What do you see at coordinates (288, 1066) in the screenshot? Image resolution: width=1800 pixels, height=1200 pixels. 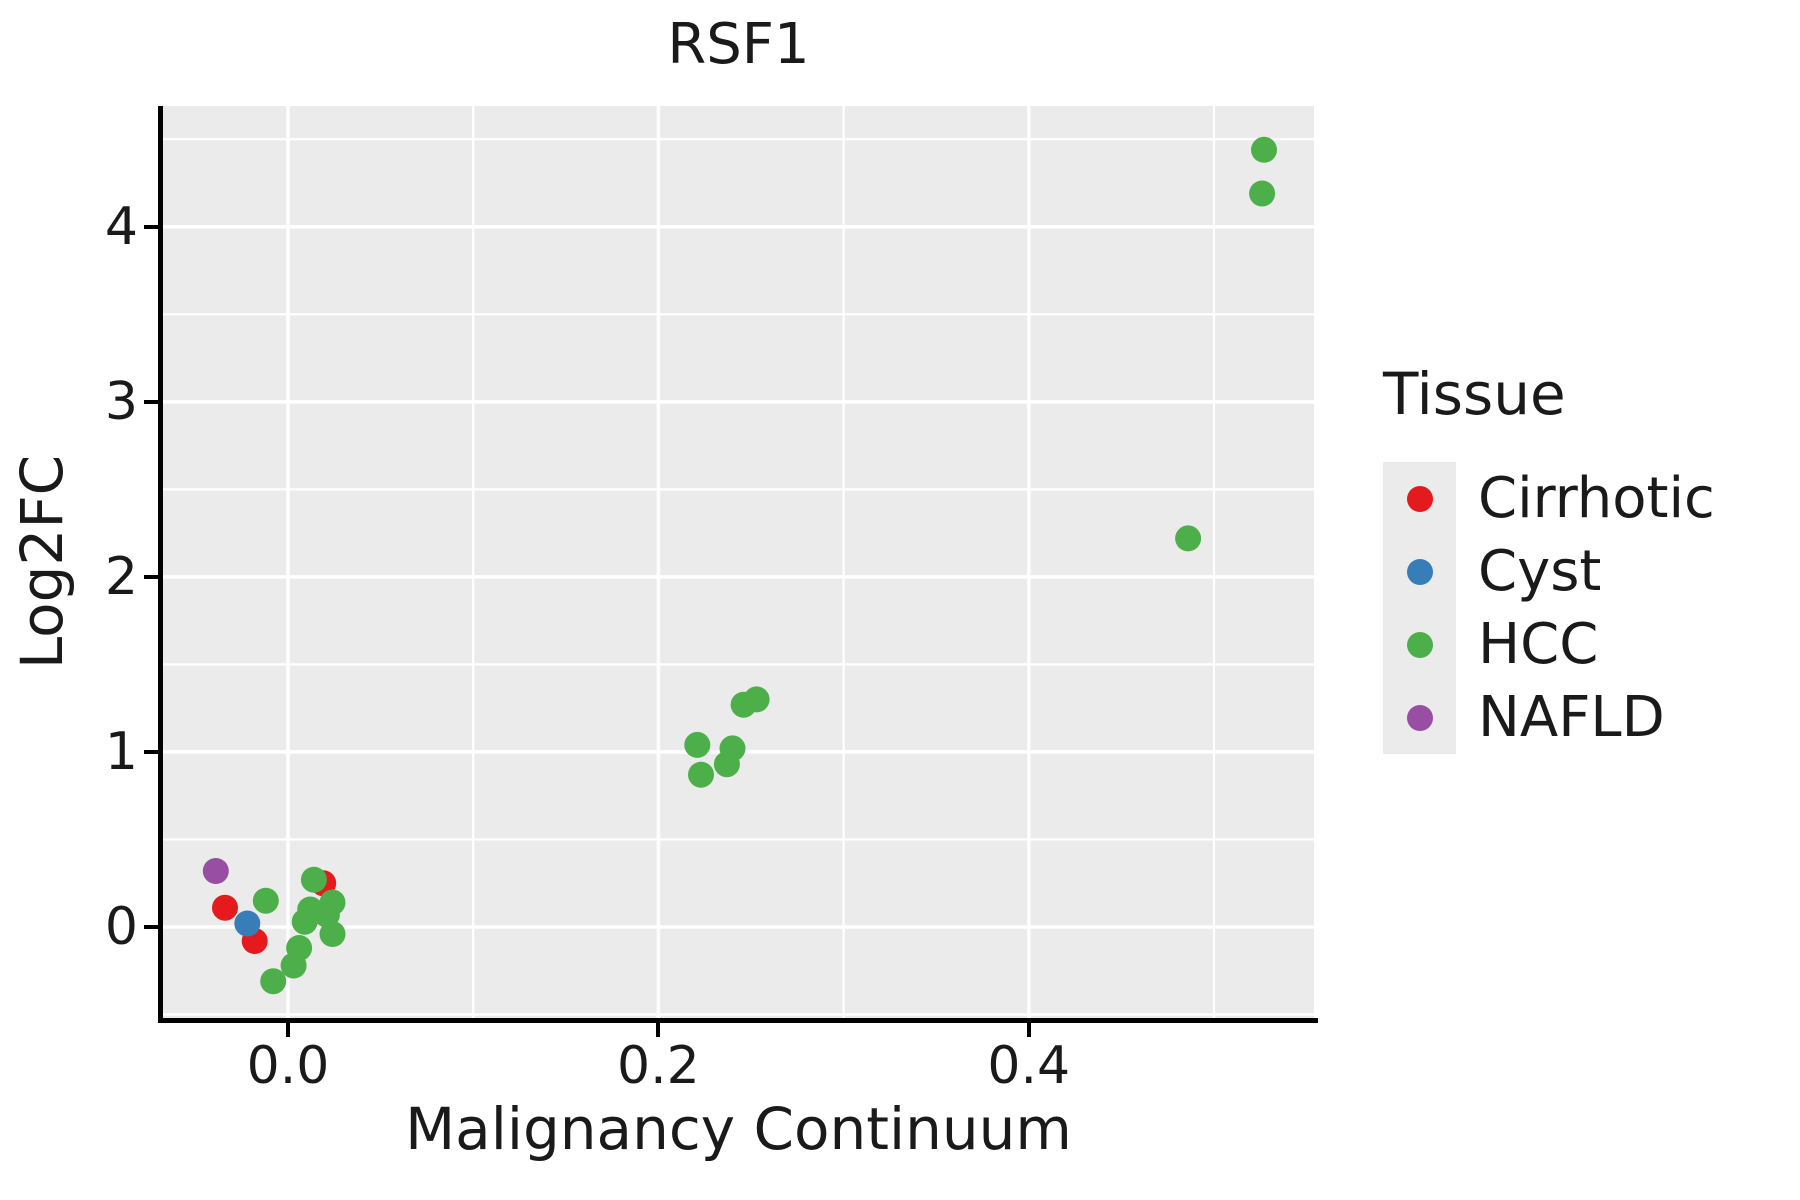 I see `x-tick-label: 0.0` at bounding box center [288, 1066].